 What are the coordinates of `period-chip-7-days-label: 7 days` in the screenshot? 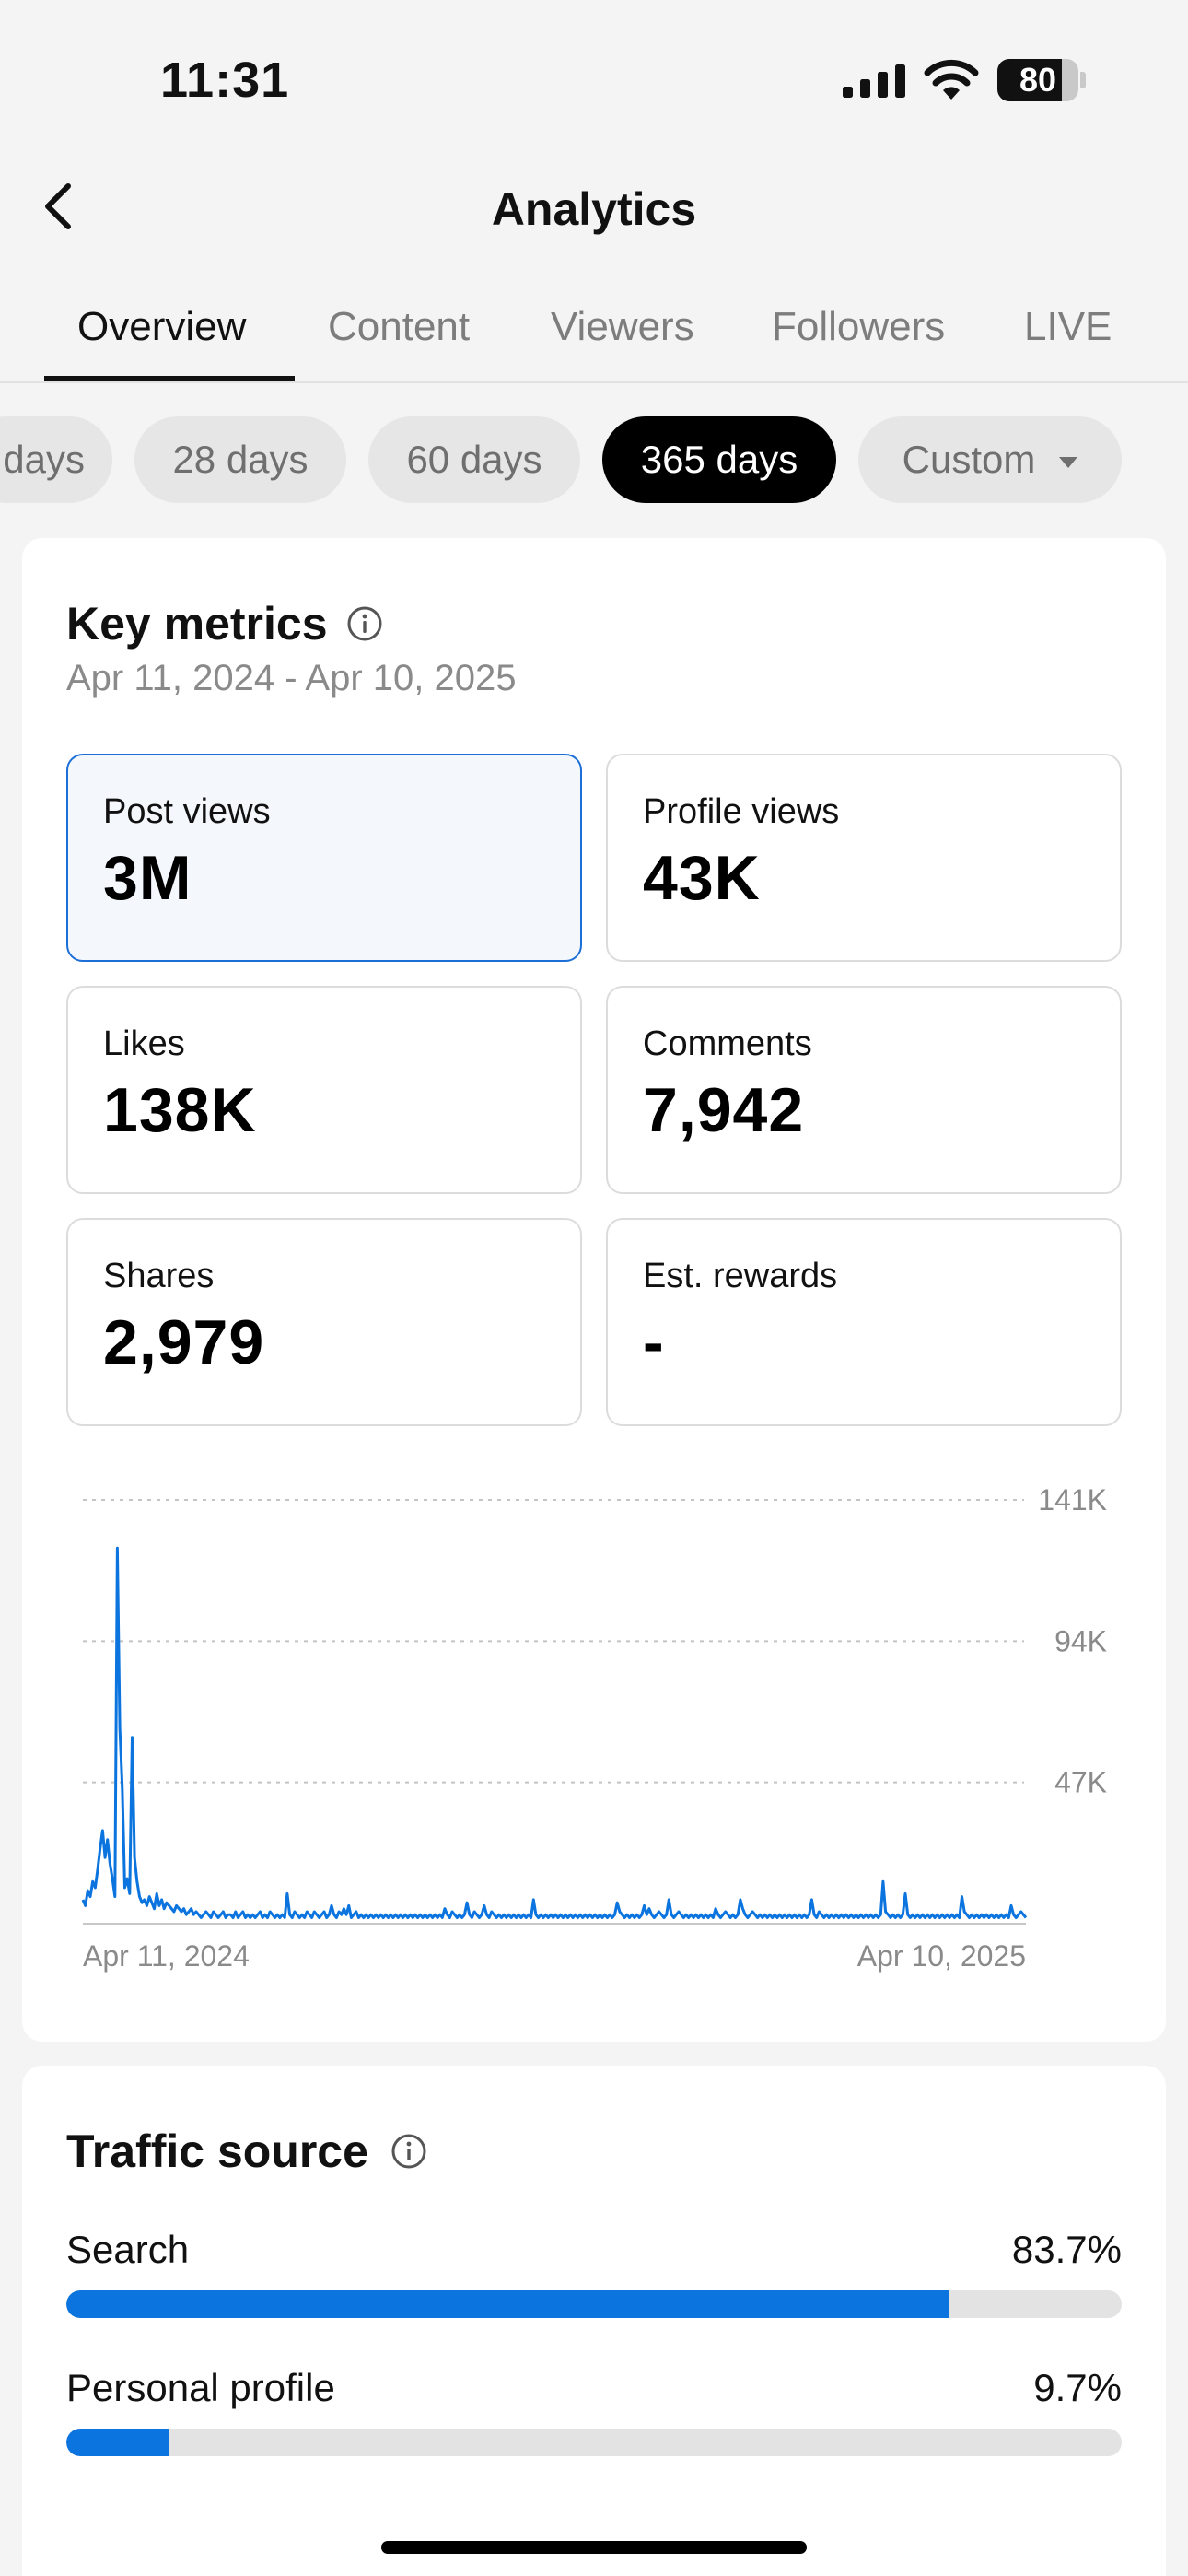 It's located at (42, 459).